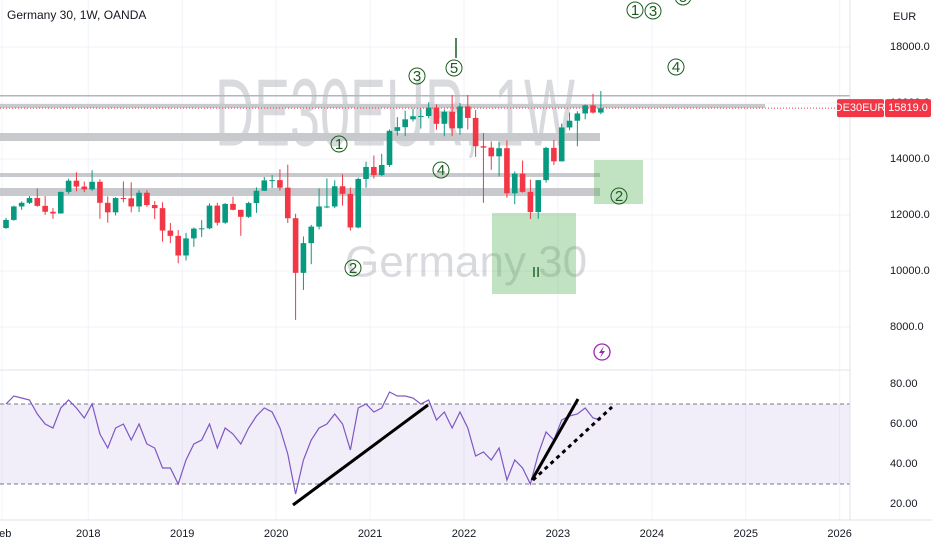 This screenshot has height=550, width=932. I want to click on y-tick-label: 12000.0, so click(910, 215).